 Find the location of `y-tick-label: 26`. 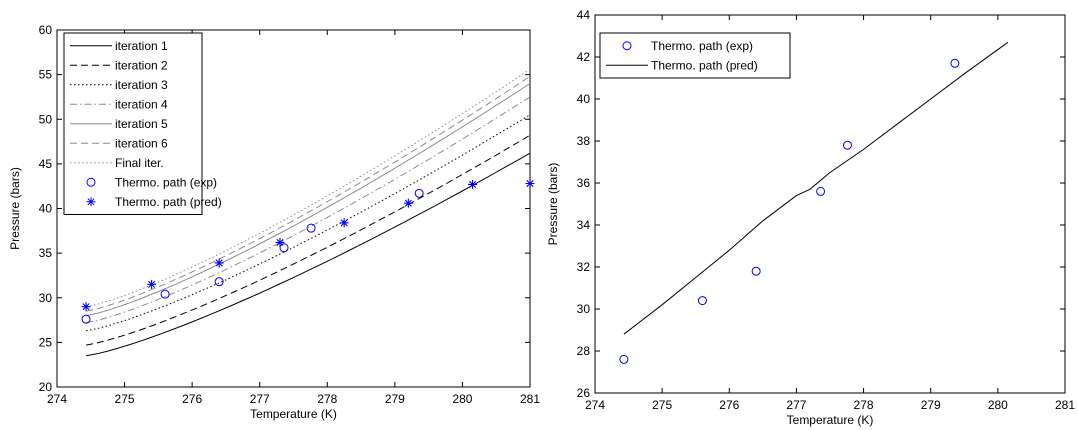

y-tick-label: 26 is located at coordinates (584, 393).